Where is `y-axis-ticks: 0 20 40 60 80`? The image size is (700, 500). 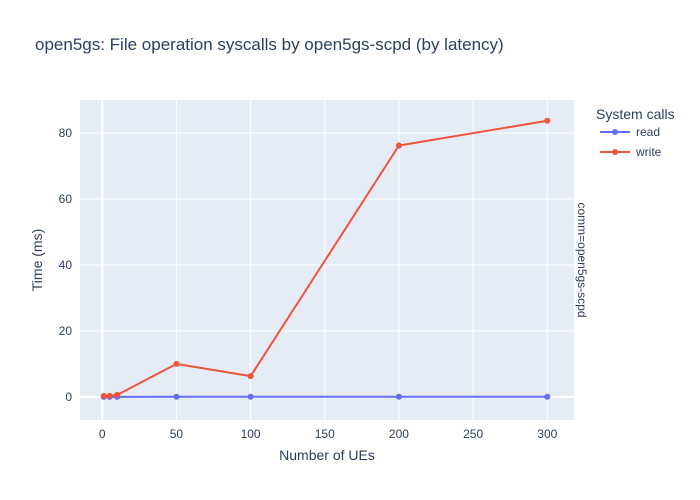
y-axis-ticks: 0 20 40 60 80 is located at coordinates (66, 265).